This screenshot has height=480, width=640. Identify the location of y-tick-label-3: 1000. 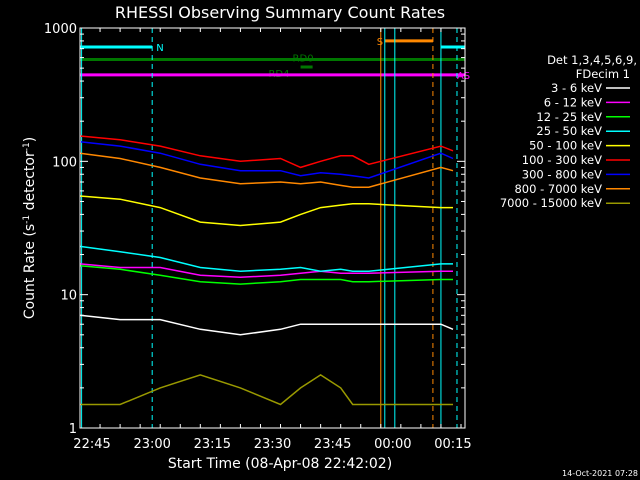
(60, 29).